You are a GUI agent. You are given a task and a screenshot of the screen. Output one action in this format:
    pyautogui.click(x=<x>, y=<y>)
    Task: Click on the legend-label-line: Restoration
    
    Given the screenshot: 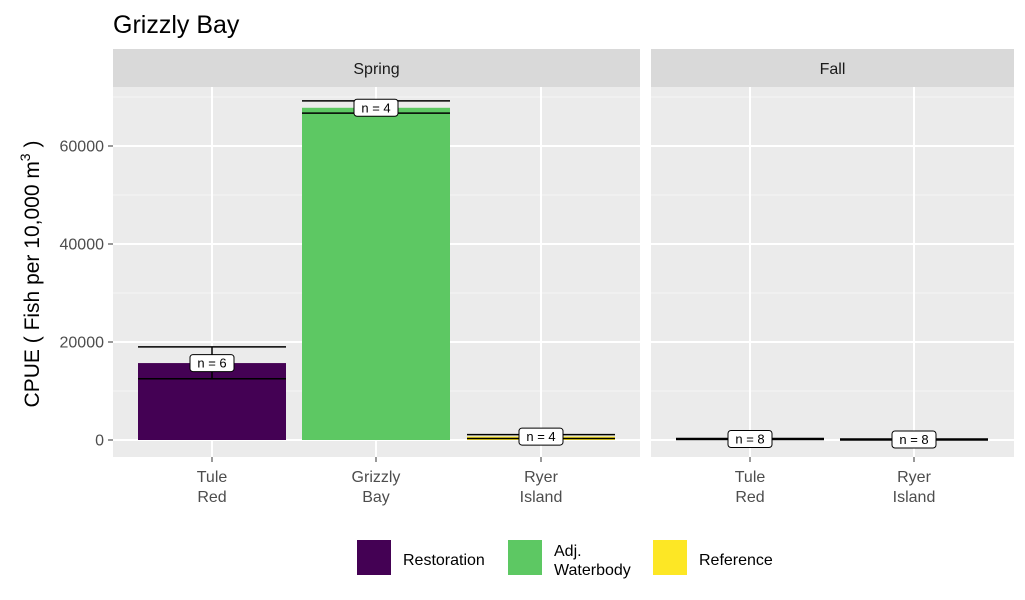 What is the action you would take?
    pyautogui.click(x=444, y=560)
    